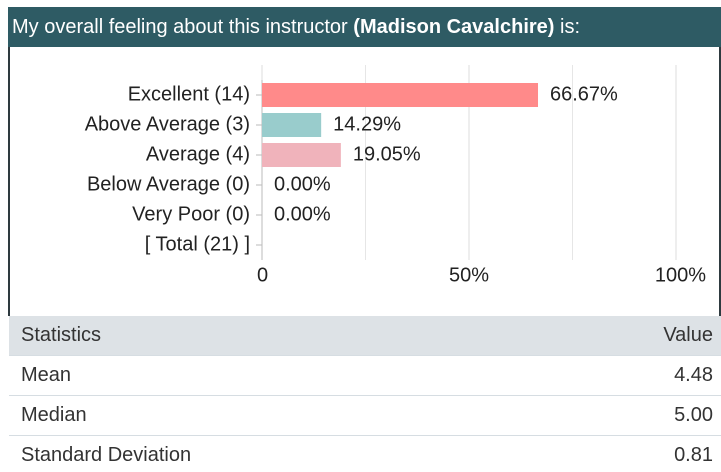 The height and width of the screenshot is (472, 721). I want to click on category-label: Below Average (0), so click(168, 184).